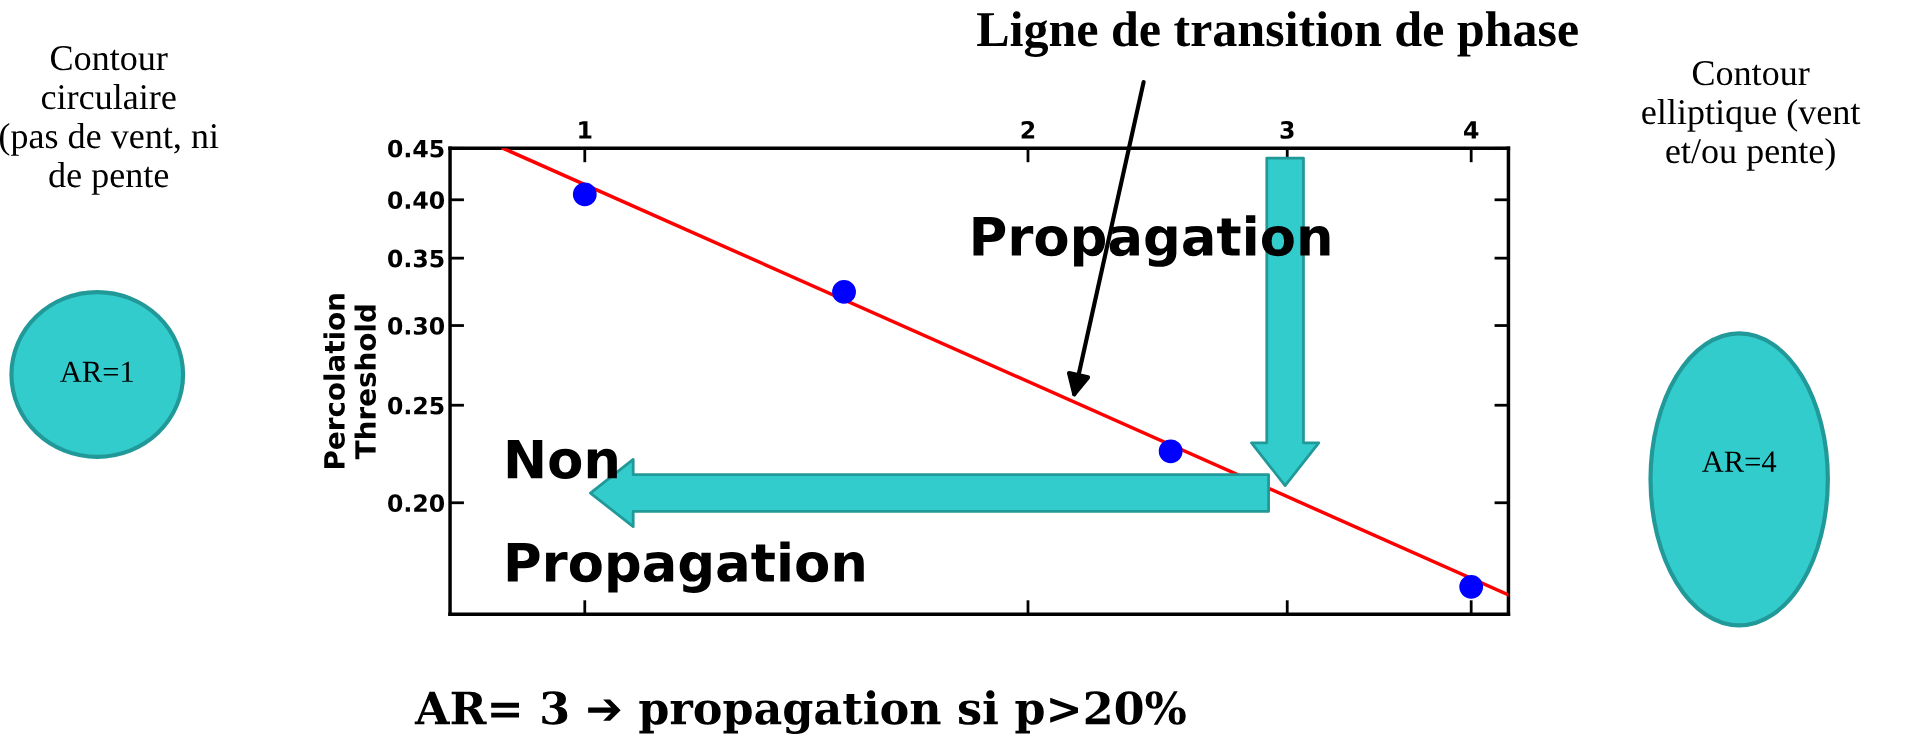 The width and height of the screenshot is (1907, 749). What do you see at coordinates (349, 381) in the screenshot?
I see `y-axis-title: Percolation Threshold` at bounding box center [349, 381].